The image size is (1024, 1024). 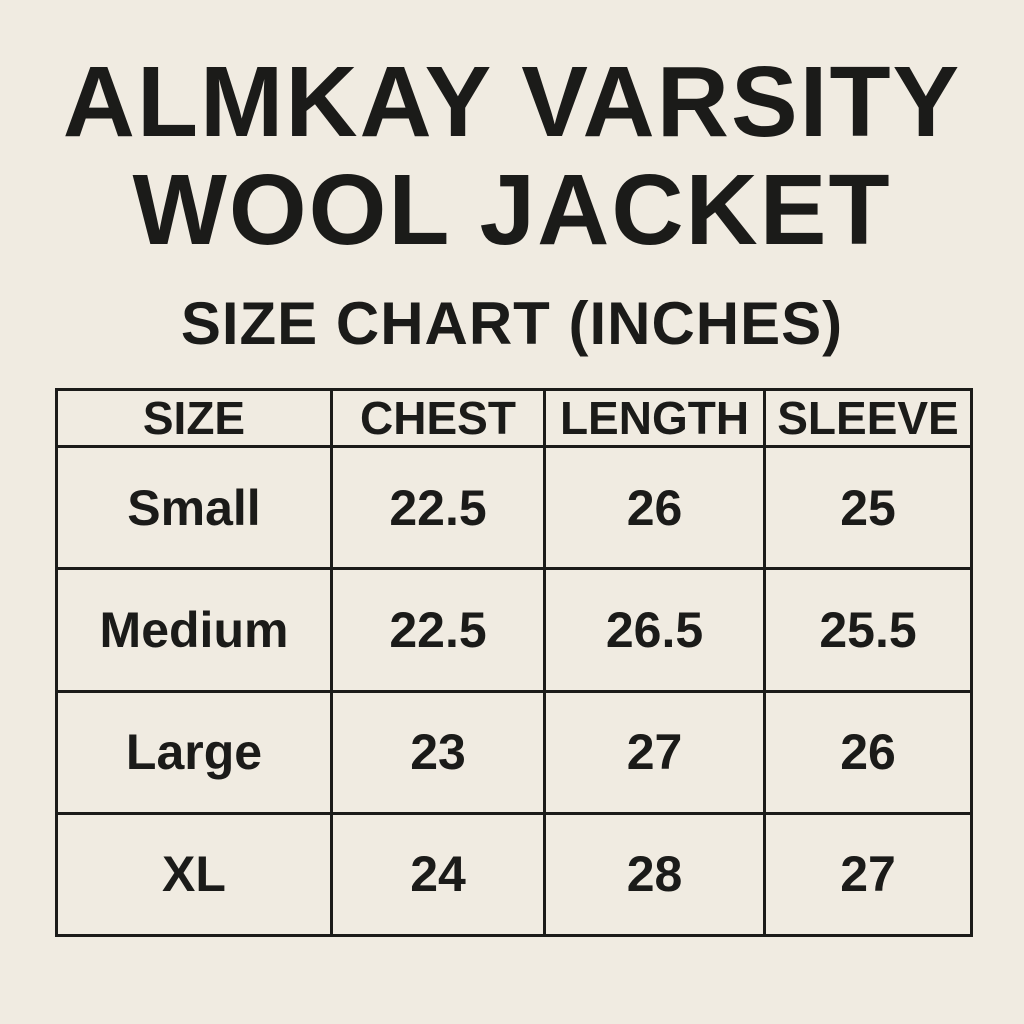 I want to click on cell-size: XL, so click(x=194, y=874).